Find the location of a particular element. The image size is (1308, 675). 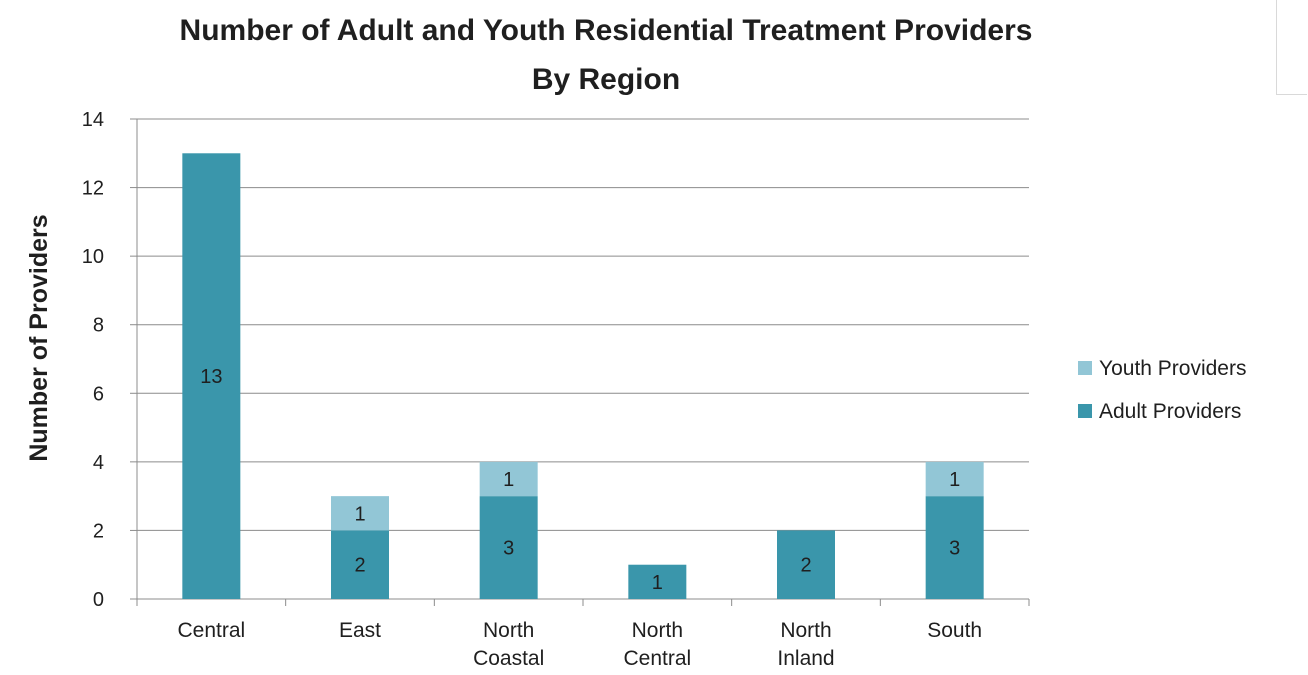

y-tick-label: 14 is located at coordinates (93, 120).